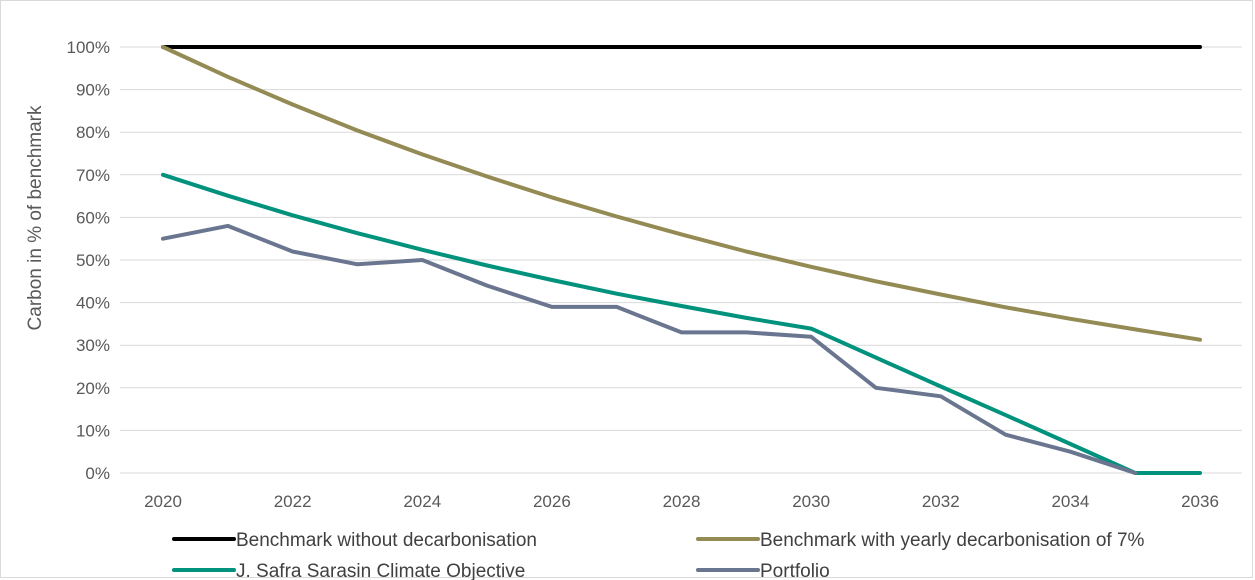 The width and height of the screenshot is (1255, 580). Describe the element at coordinates (93, 90) in the screenshot. I see `y-tick-label: 90%` at that location.